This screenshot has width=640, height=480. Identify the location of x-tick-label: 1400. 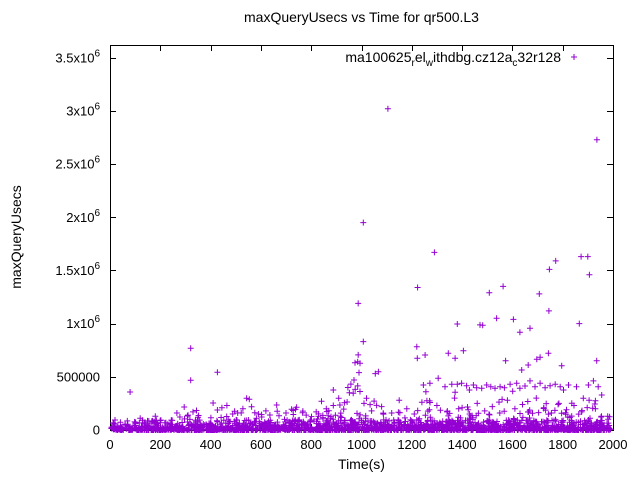
(462, 444).